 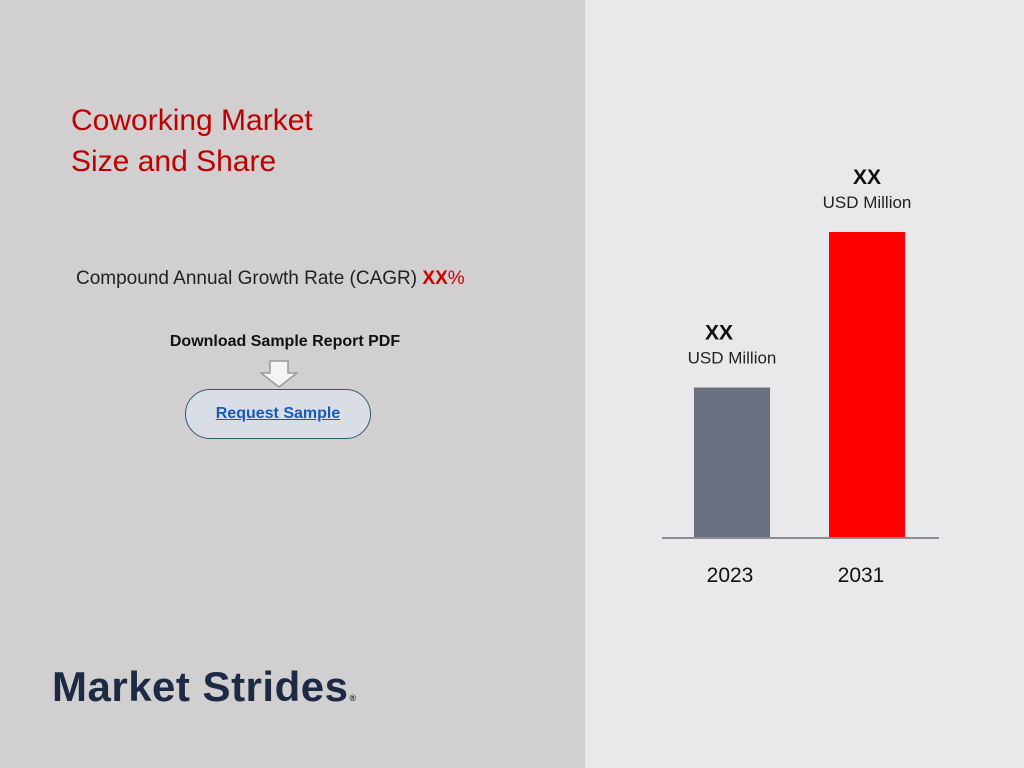 I want to click on cagr-value: XX, so click(x=435, y=278).